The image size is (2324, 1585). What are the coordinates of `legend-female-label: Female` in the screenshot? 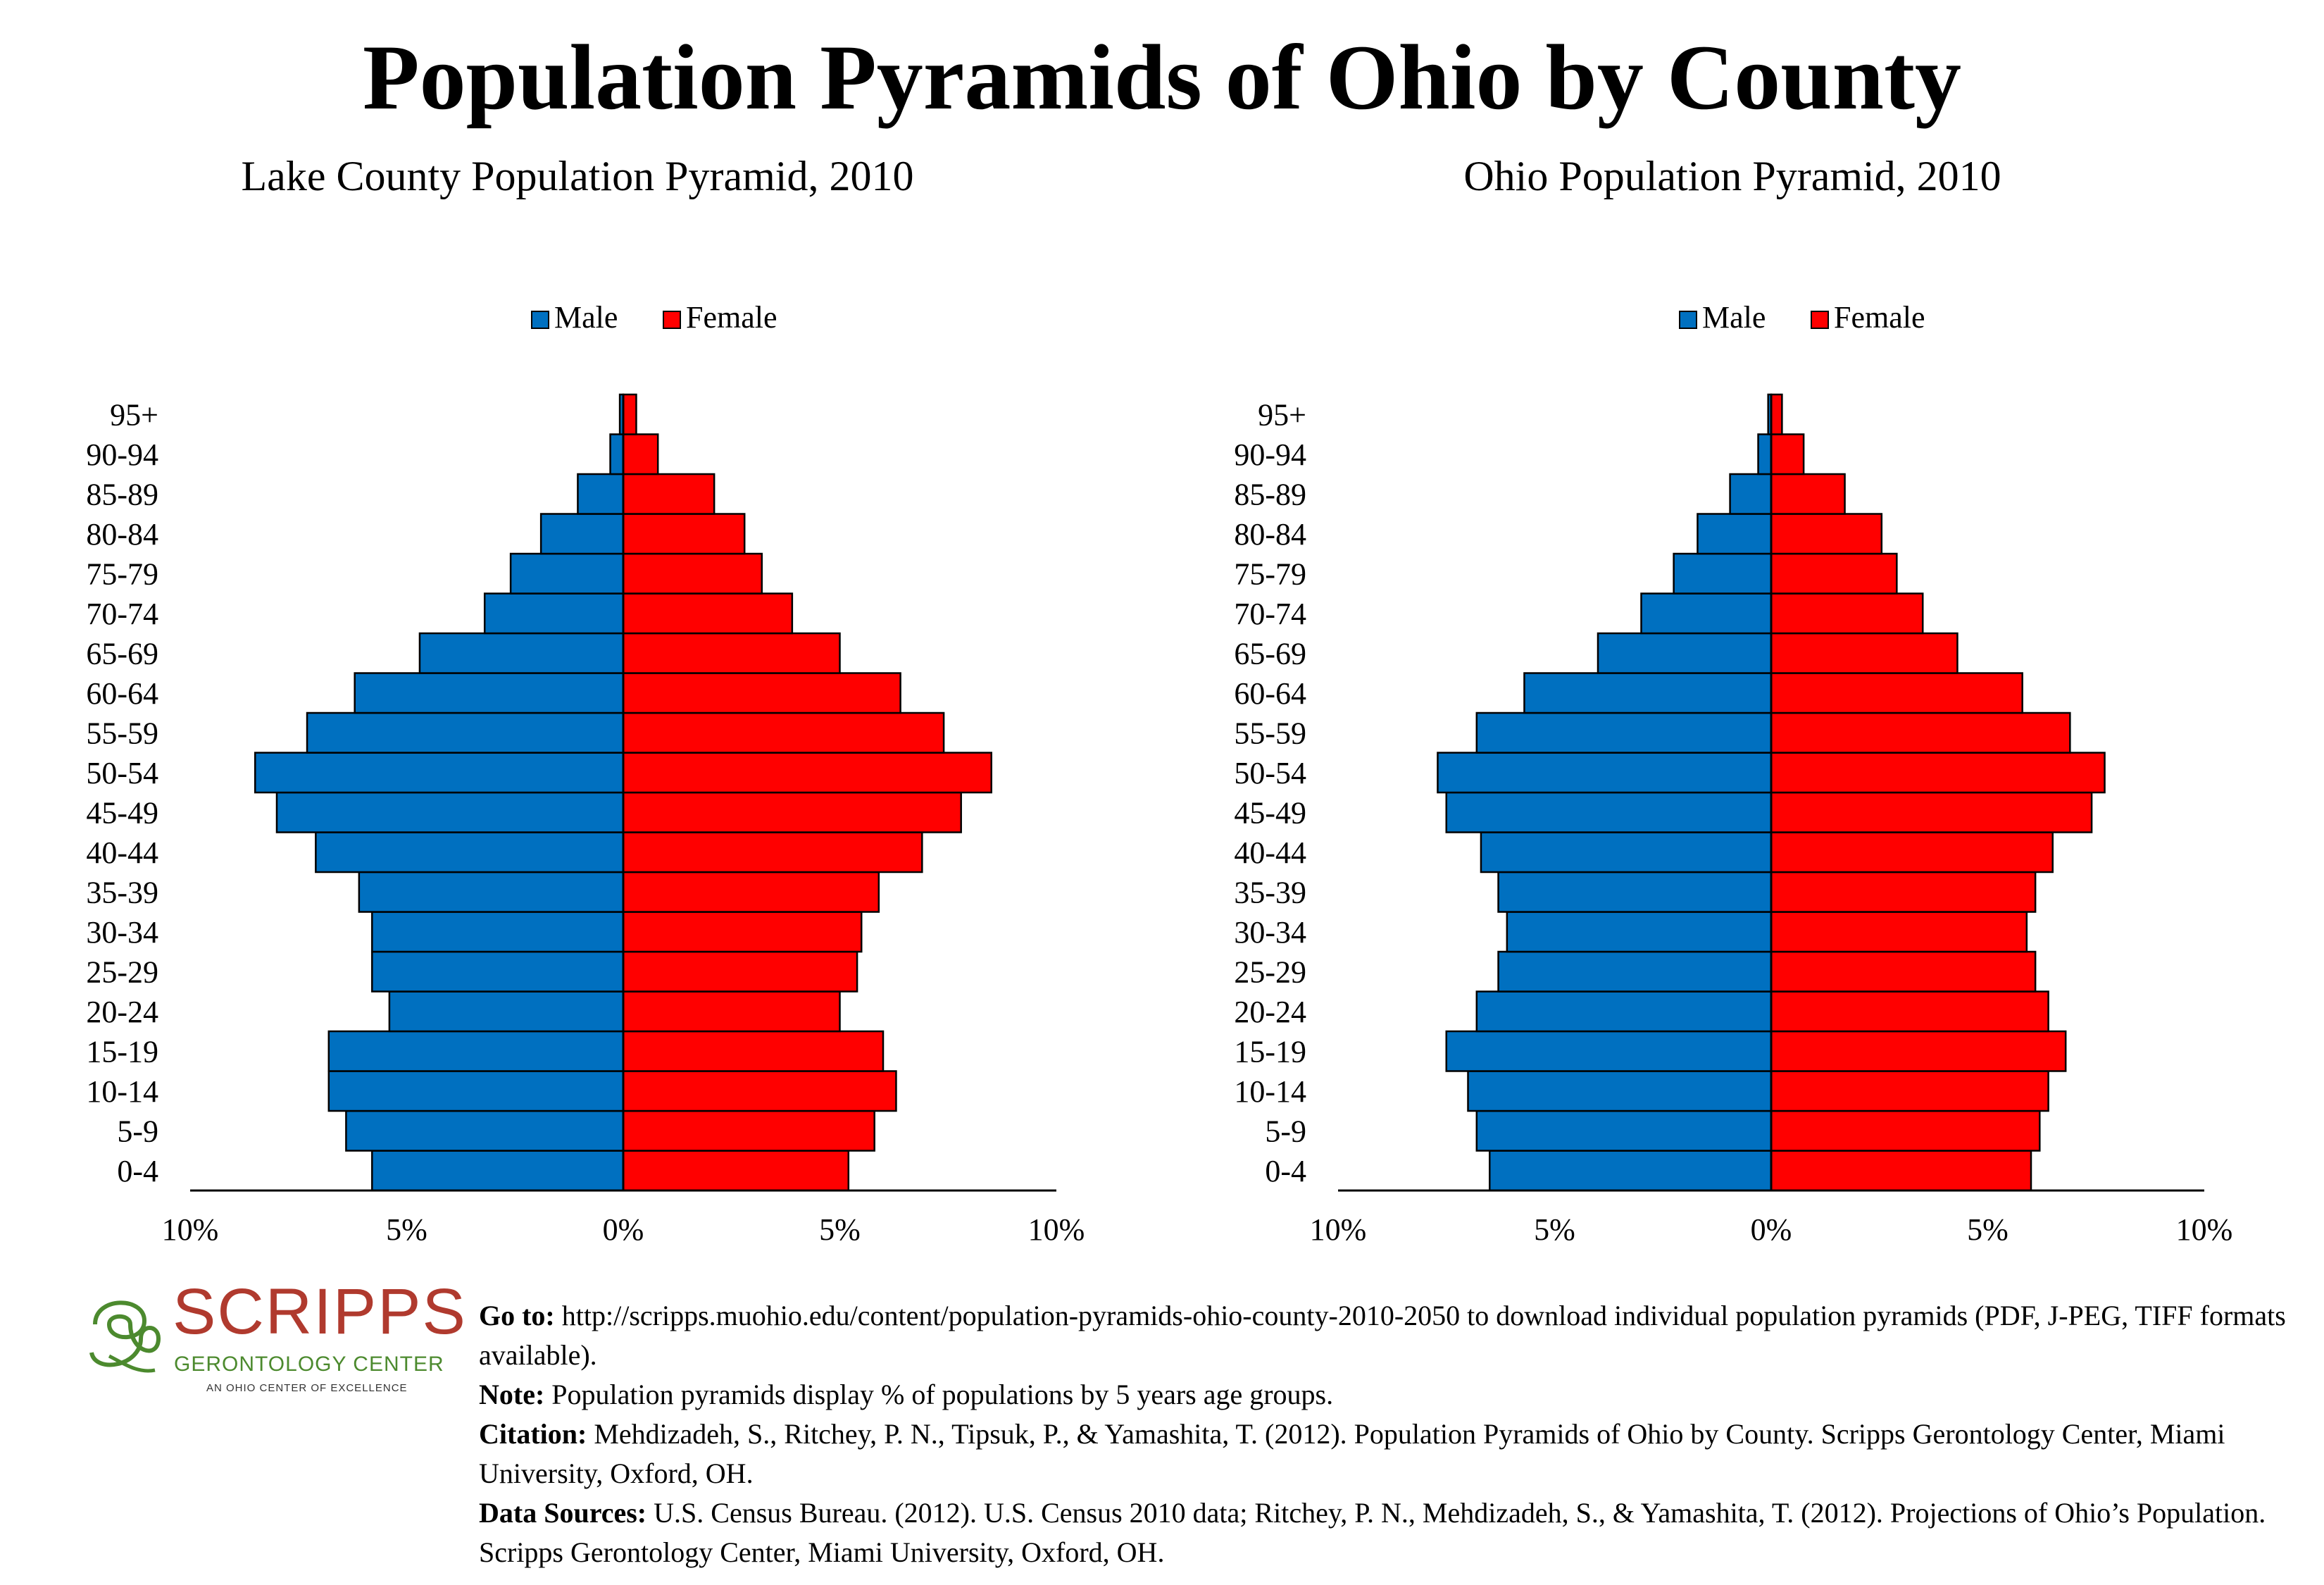 It's located at (1879, 317).